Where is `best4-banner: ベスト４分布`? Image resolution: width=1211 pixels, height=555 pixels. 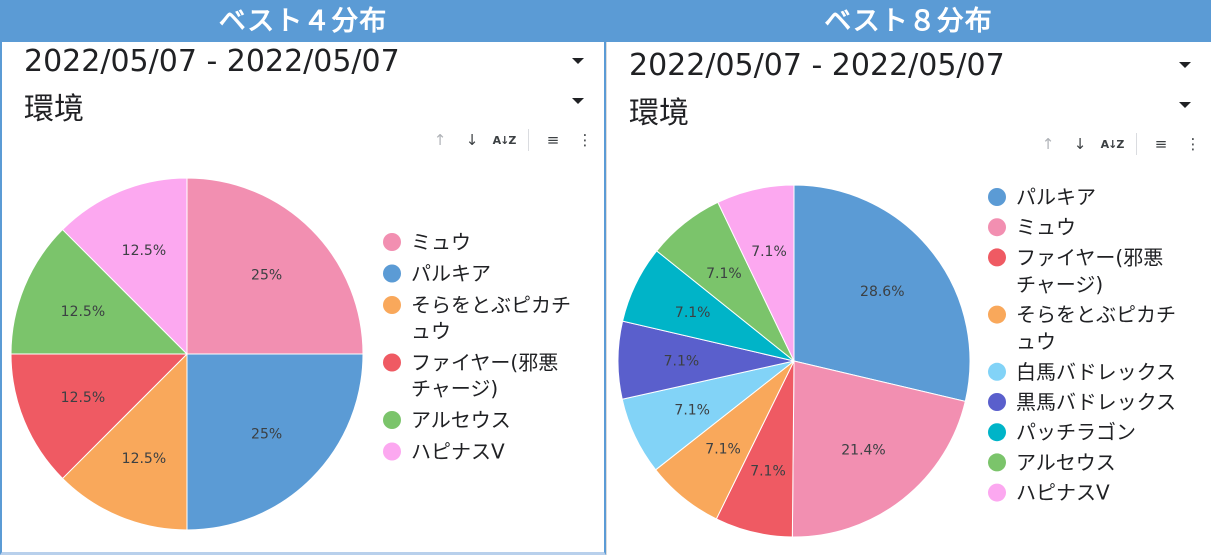
best4-banner: ベスト４分布 is located at coordinates (303, 21).